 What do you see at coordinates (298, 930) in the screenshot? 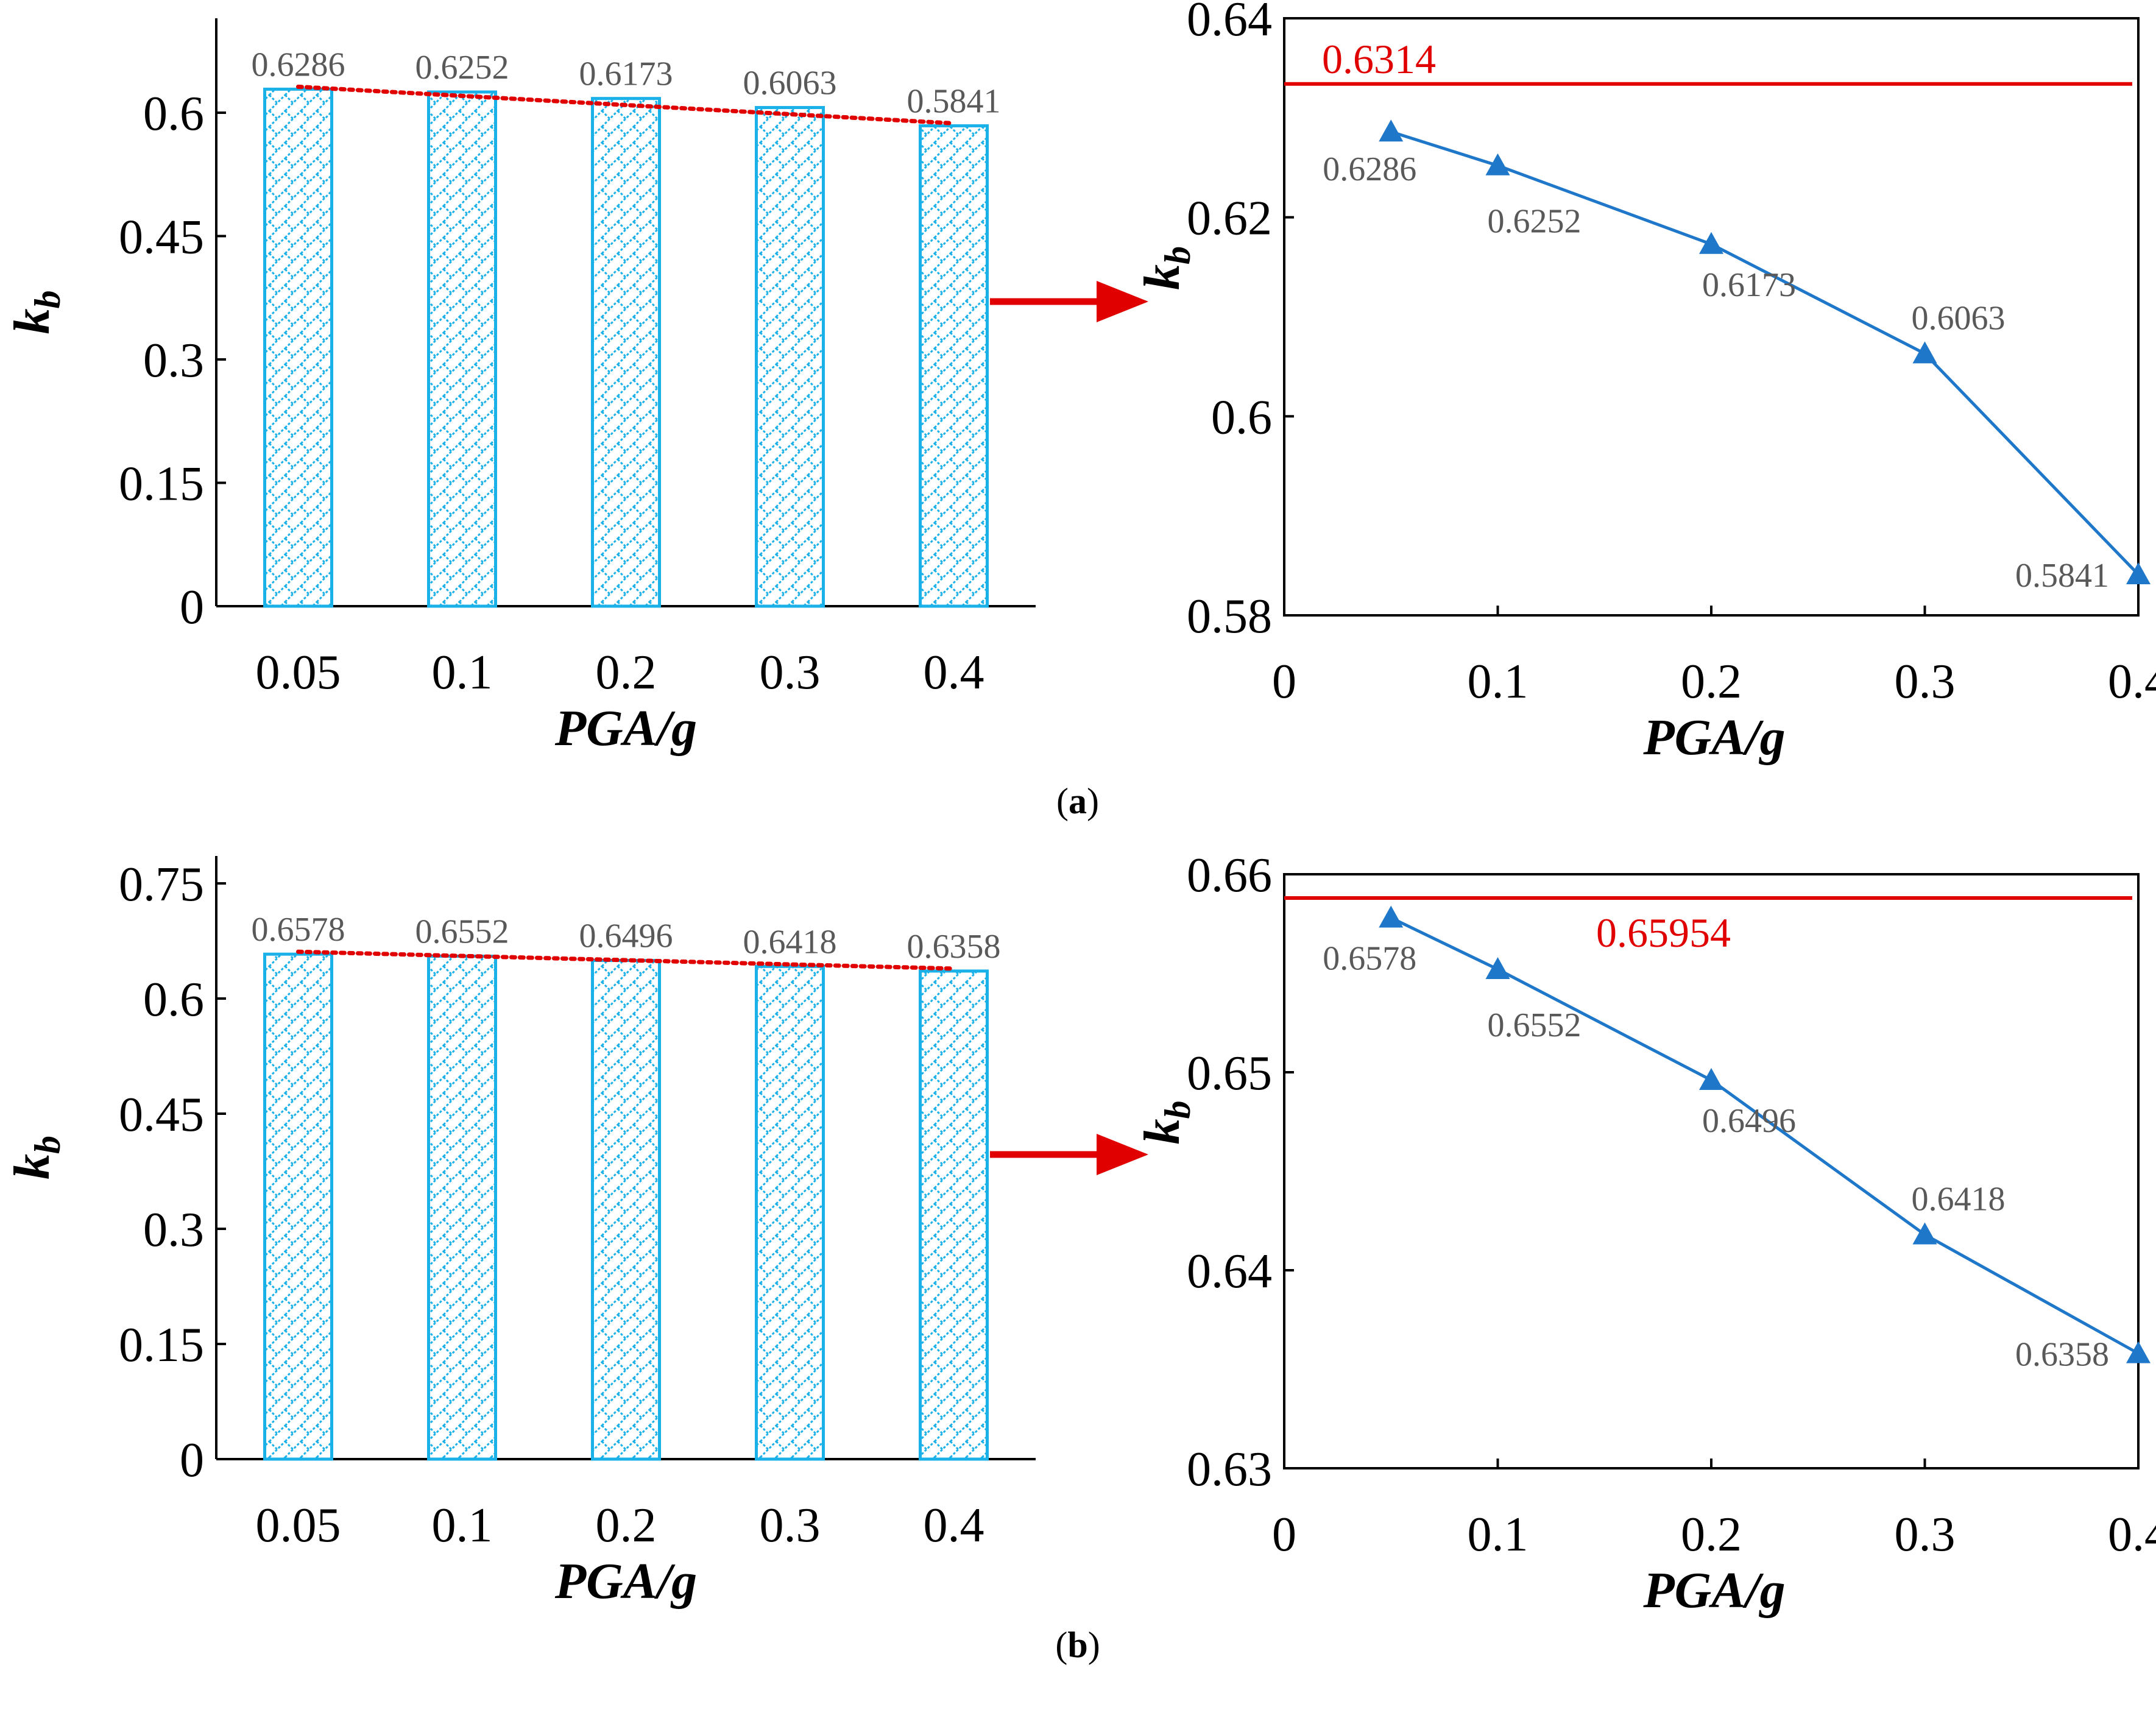
I see `bar-data-label: 0.6578` at bounding box center [298, 930].